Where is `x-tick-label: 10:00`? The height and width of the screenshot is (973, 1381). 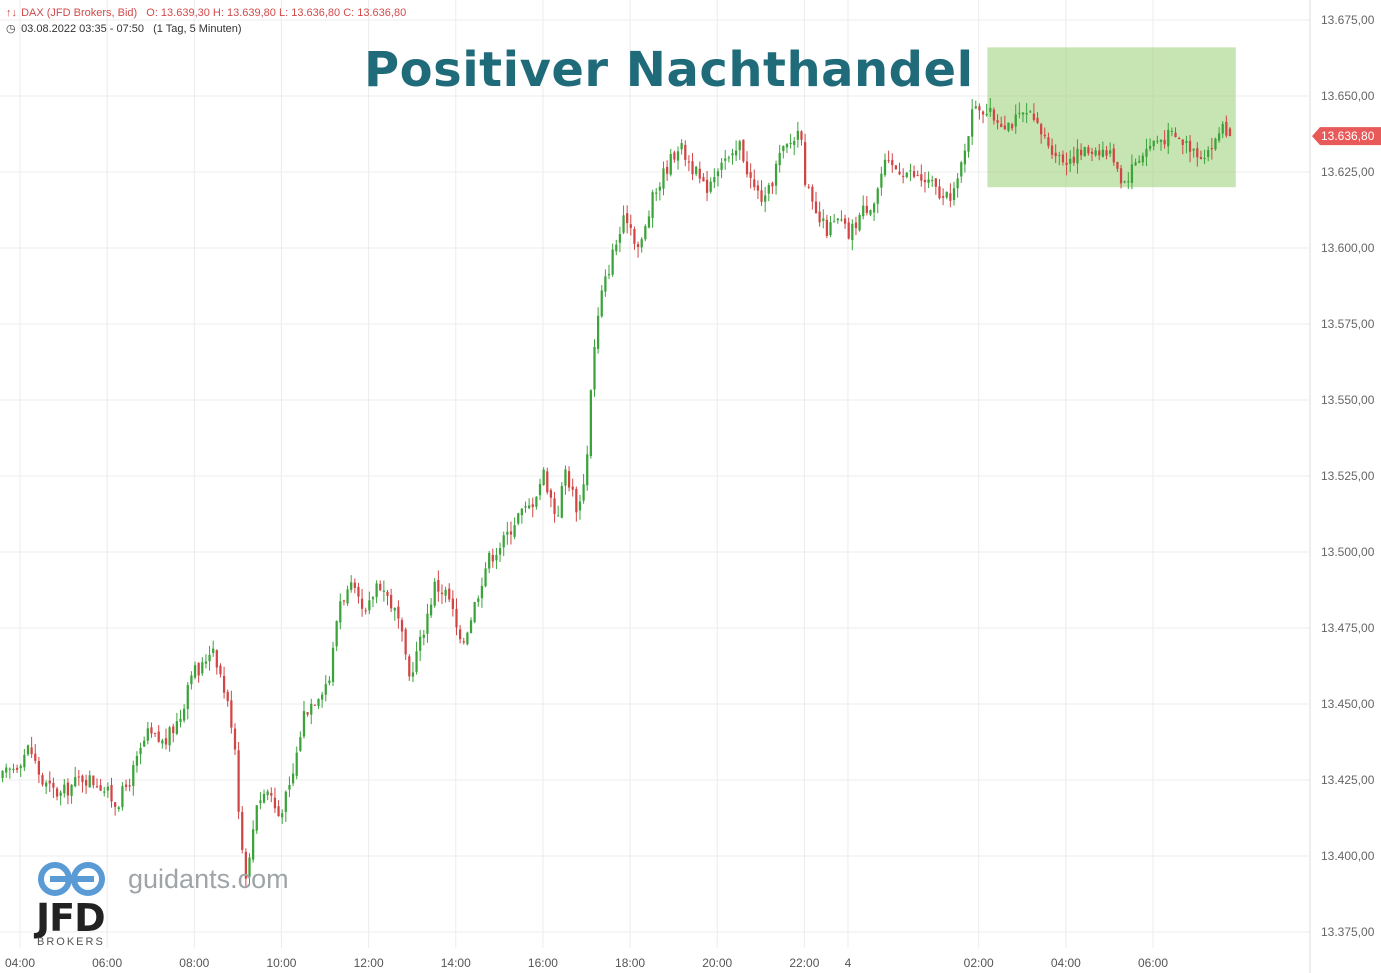 x-tick-label: 10:00 is located at coordinates (281, 963).